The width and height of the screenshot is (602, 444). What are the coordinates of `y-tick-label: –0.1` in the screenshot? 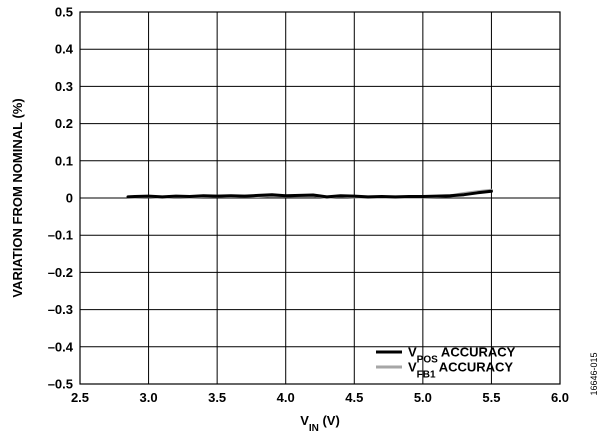 It's located at (60, 235).